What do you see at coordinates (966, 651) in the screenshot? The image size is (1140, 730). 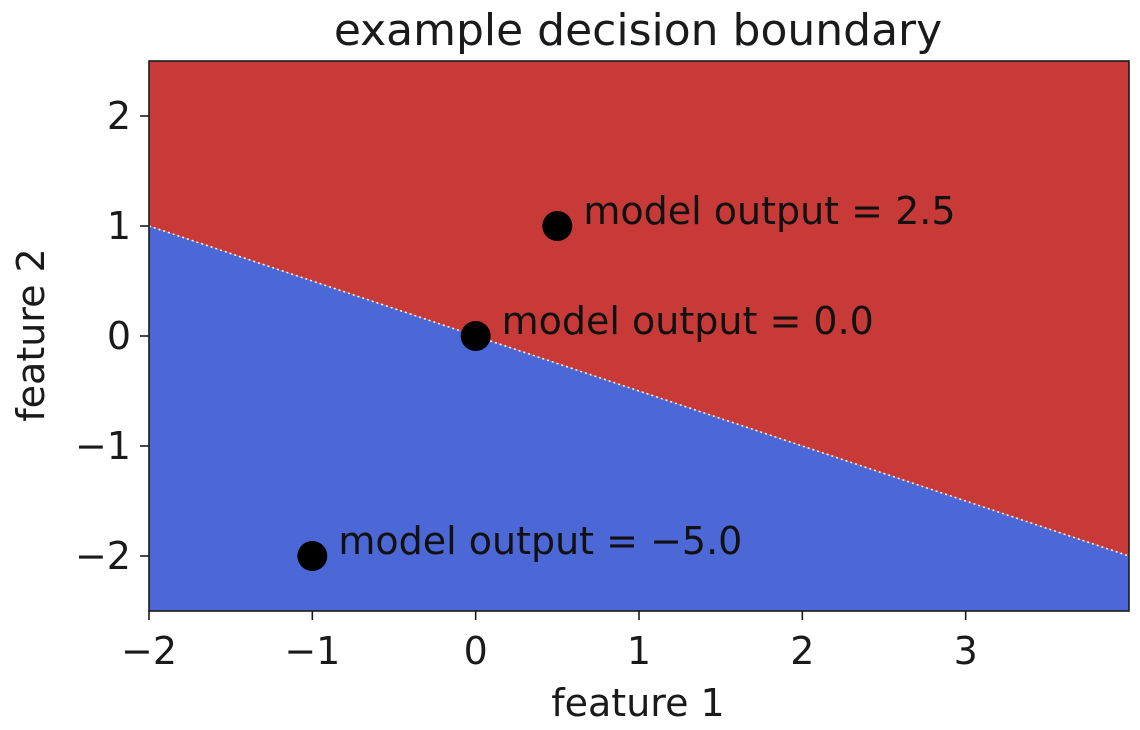 I see `x-tick-label: 3` at bounding box center [966, 651].